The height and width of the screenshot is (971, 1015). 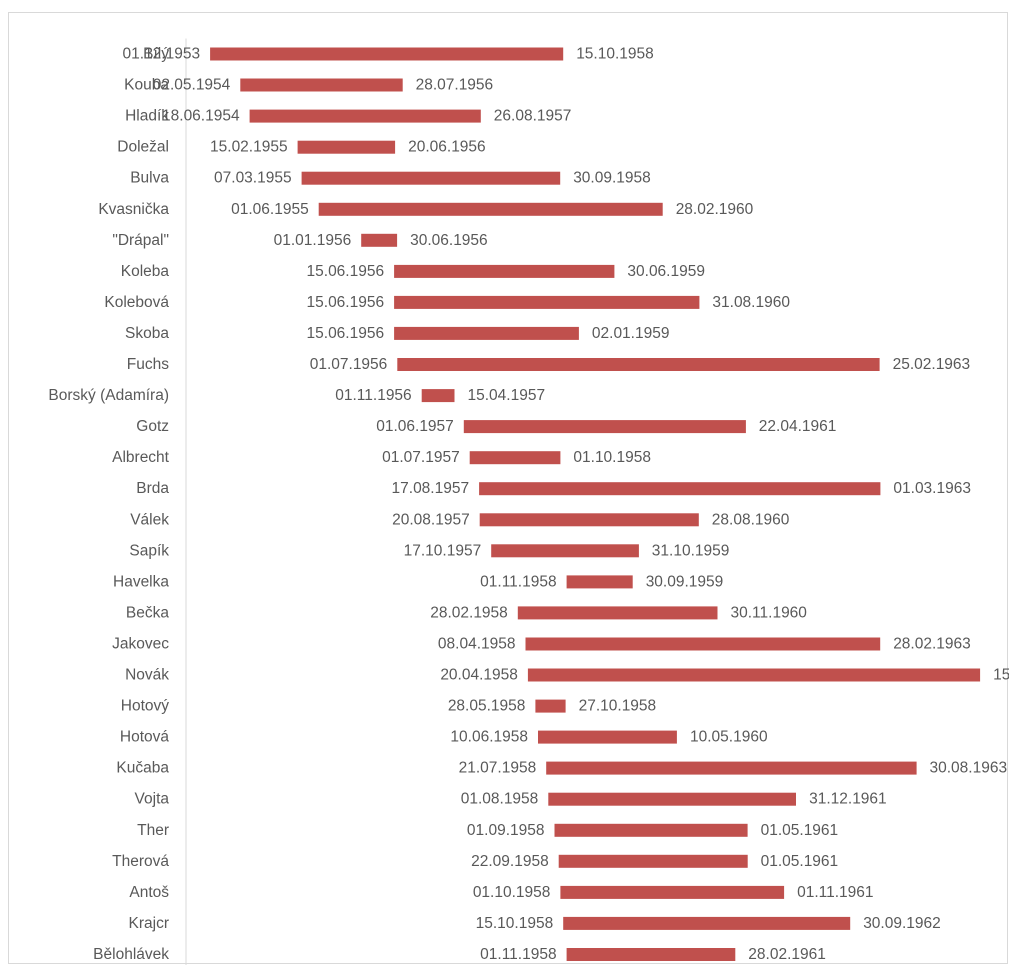 I want to click on category-label: Kolebová, so click(x=136, y=302).